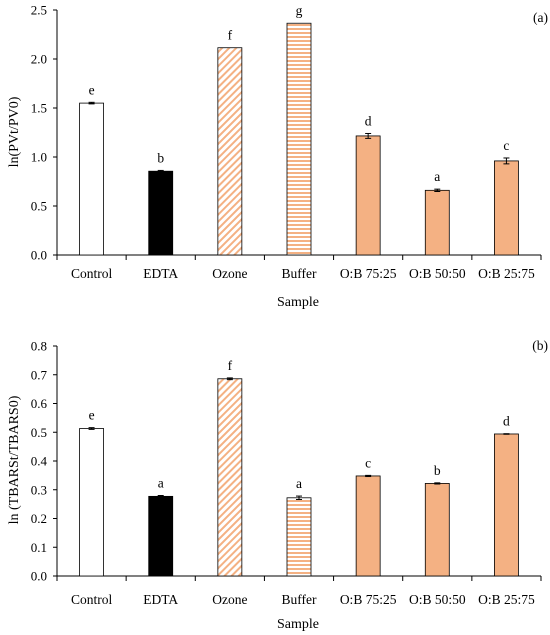 This screenshot has width=550, height=635. Describe the element at coordinates (298, 624) in the screenshot. I see `x-axis-title-b: Sample` at that location.